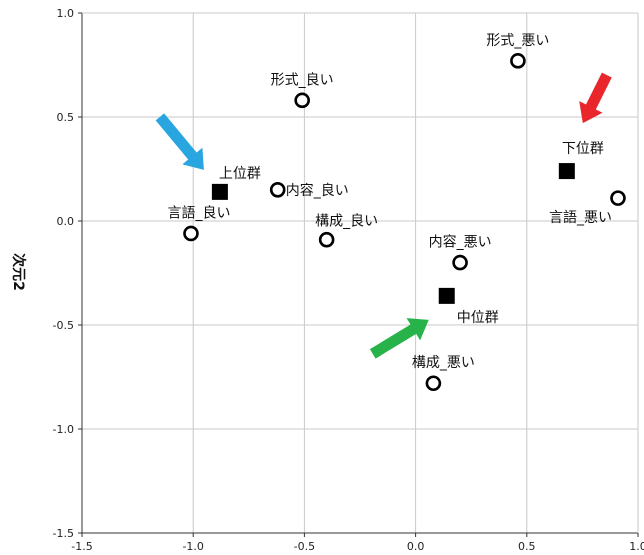 The width and height of the screenshot is (644, 555). I want to click on y-tick-label-2: -0.5, so click(63, 325).